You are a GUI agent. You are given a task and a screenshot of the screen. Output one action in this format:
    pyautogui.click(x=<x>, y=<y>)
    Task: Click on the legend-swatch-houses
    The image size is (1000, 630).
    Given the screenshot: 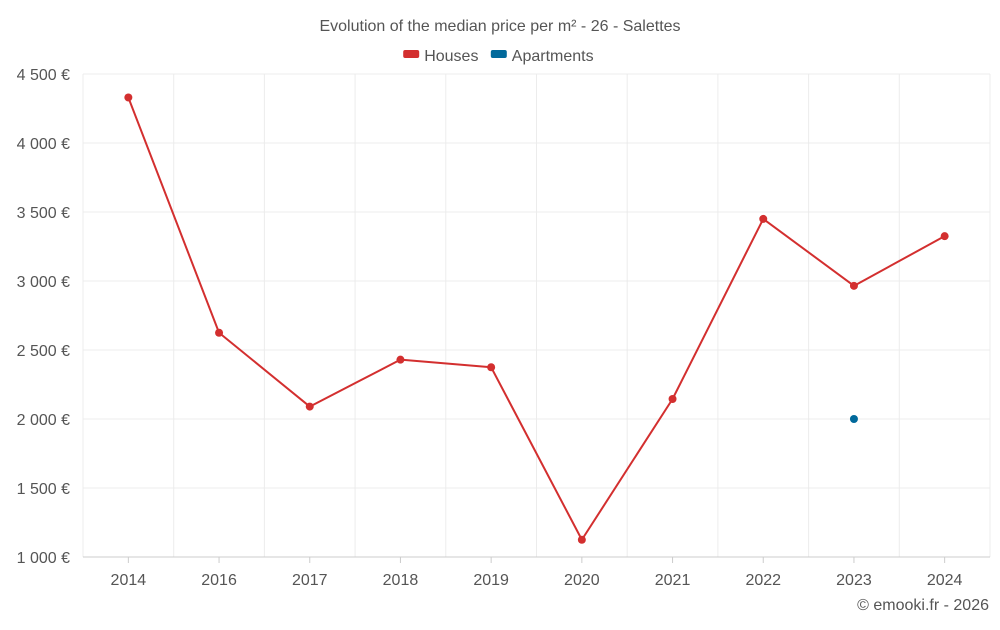 What is the action you would take?
    pyautogui.click(x=411, y=54)
    